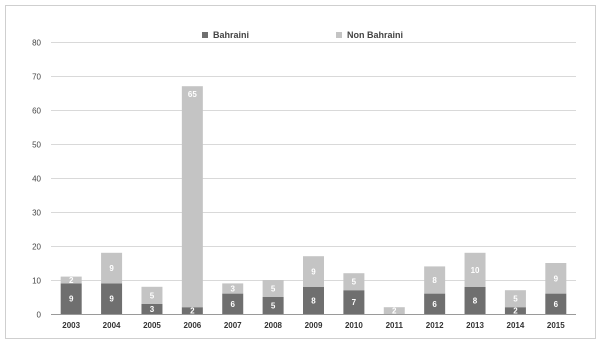  What do you see at coordinates (36, 43) in the screenshot?
I see `y-tick-label: 80` at bounding box center [36, 43].